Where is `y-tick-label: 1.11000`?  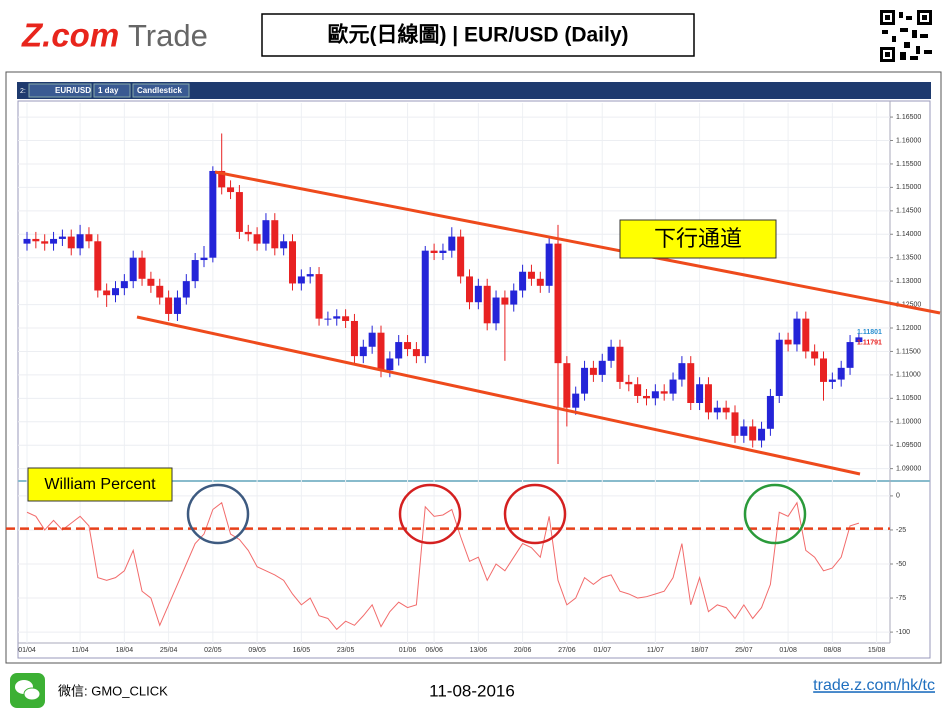
y-tick-label: 1.11000 is located at coordinates (908, 375).